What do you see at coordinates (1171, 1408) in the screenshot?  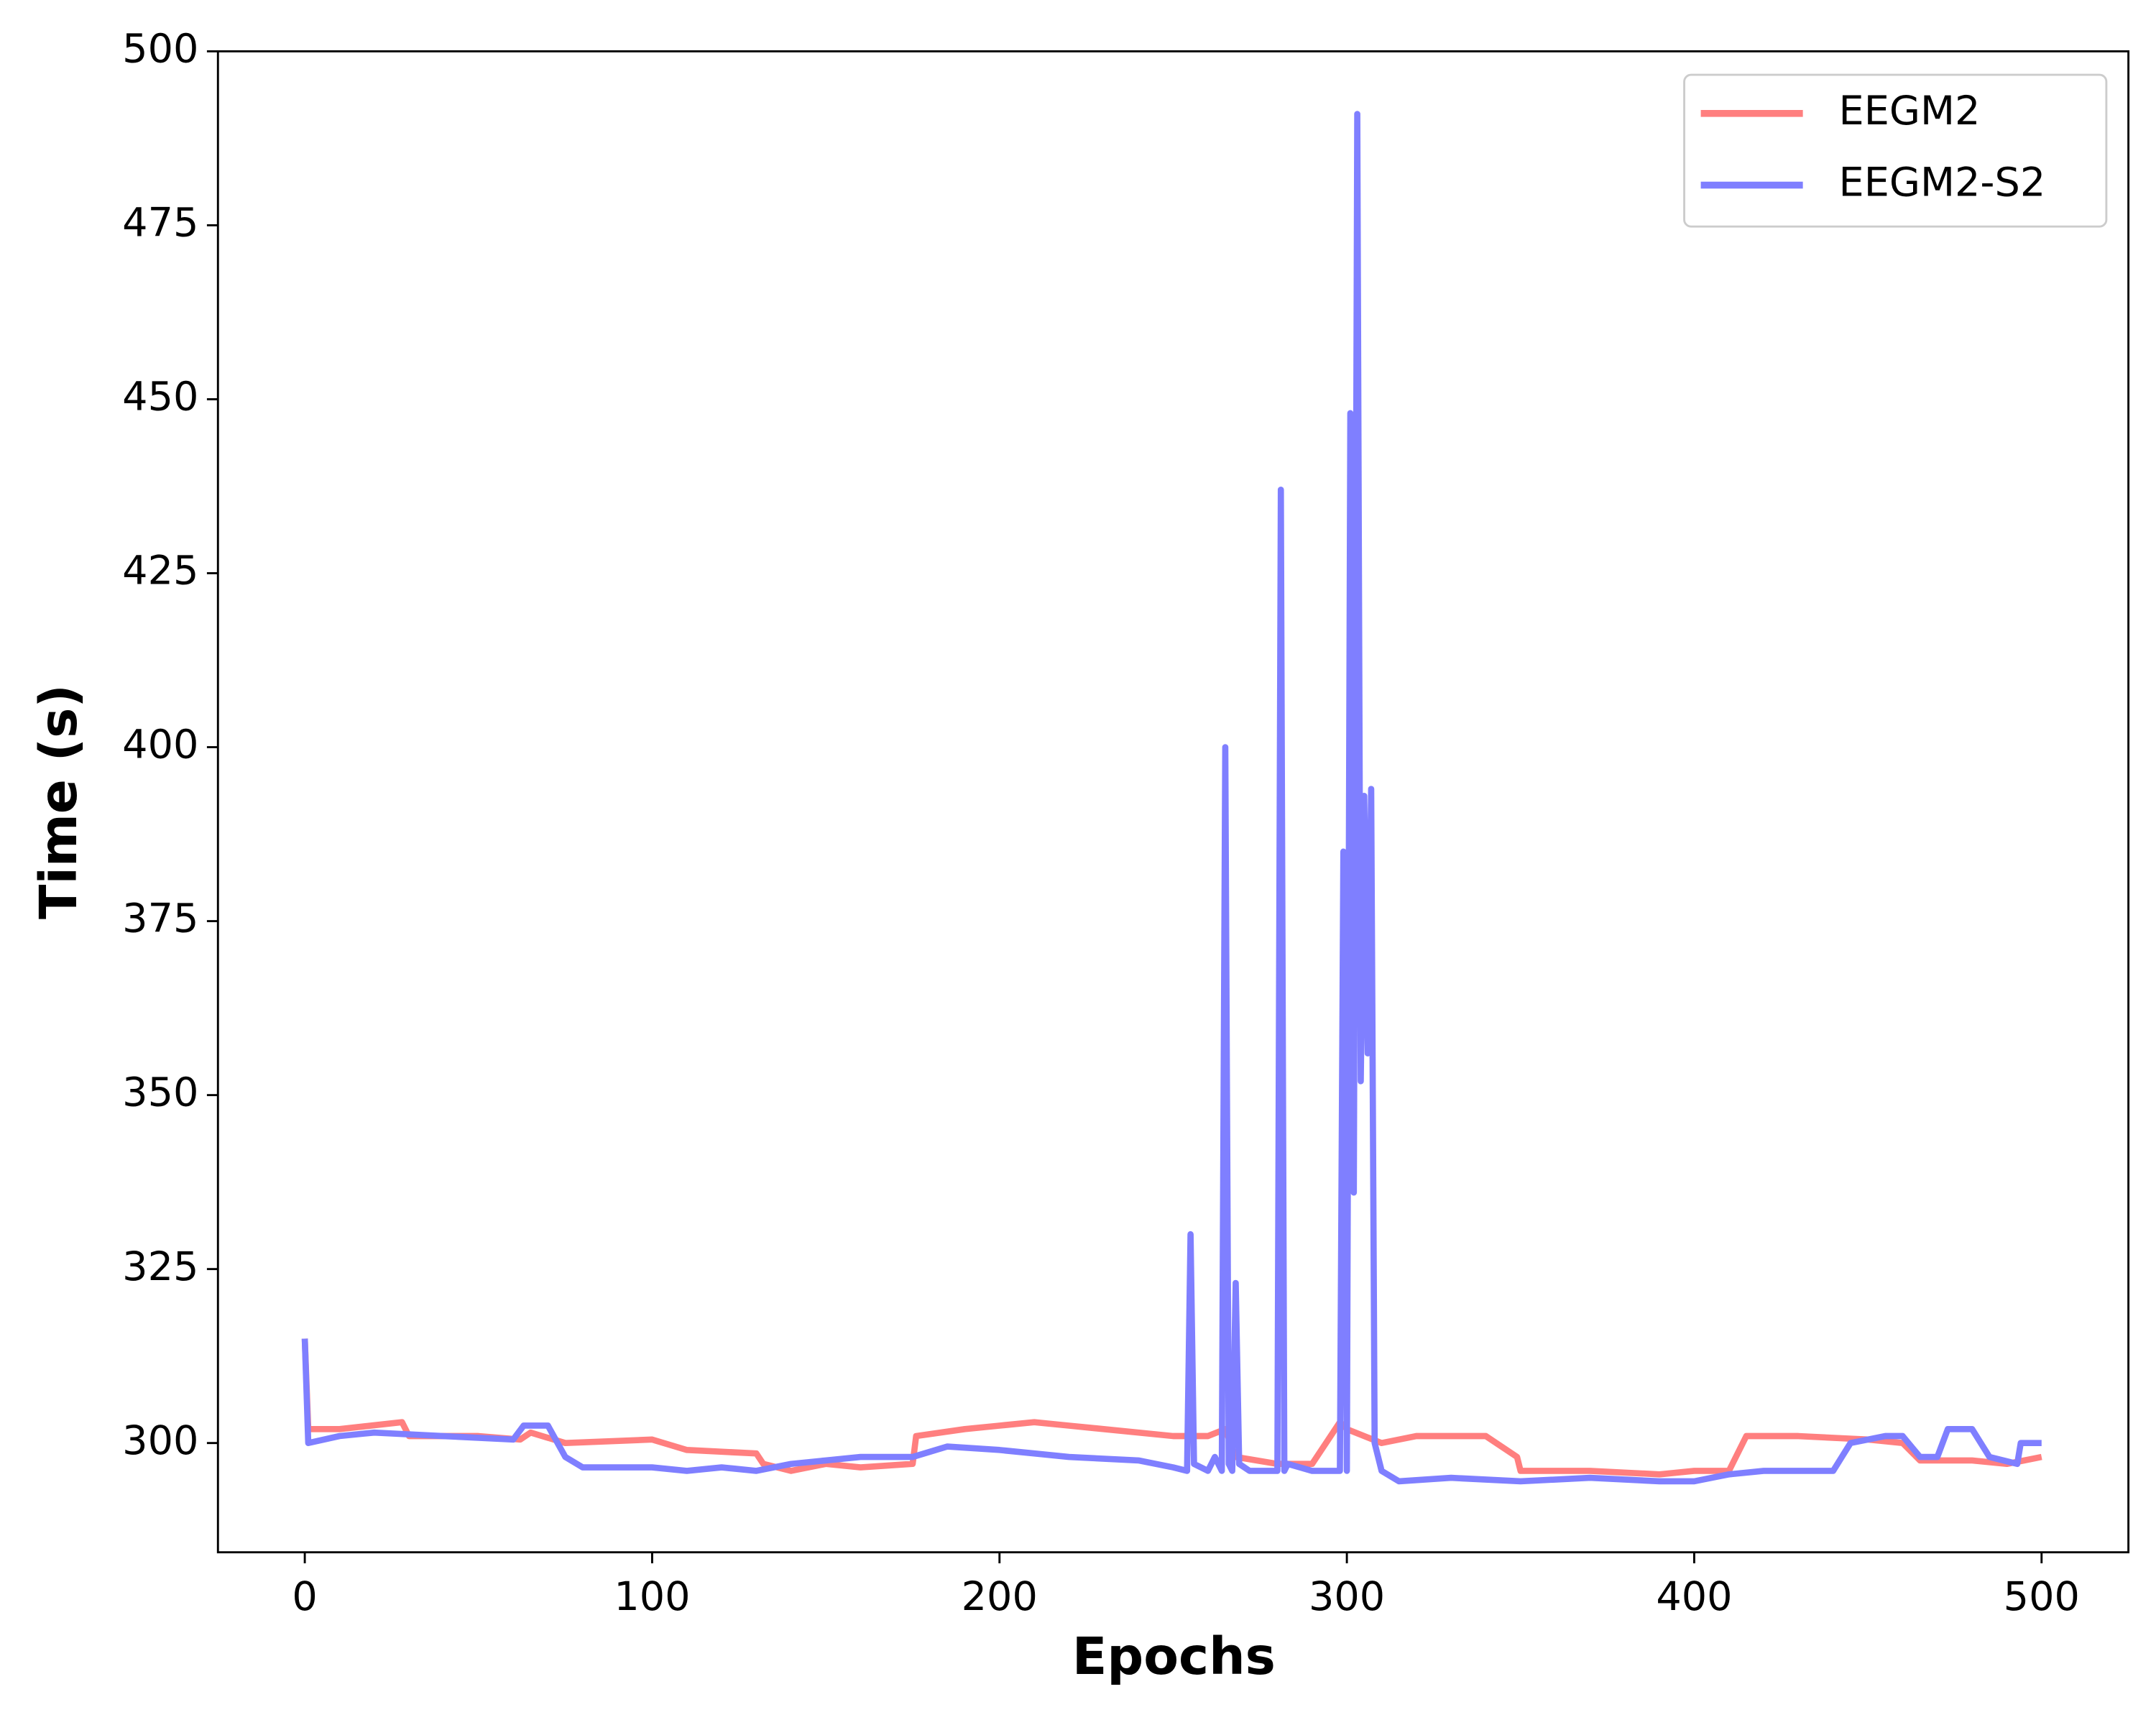 I see `line` at bounding box center [1171, 1408].